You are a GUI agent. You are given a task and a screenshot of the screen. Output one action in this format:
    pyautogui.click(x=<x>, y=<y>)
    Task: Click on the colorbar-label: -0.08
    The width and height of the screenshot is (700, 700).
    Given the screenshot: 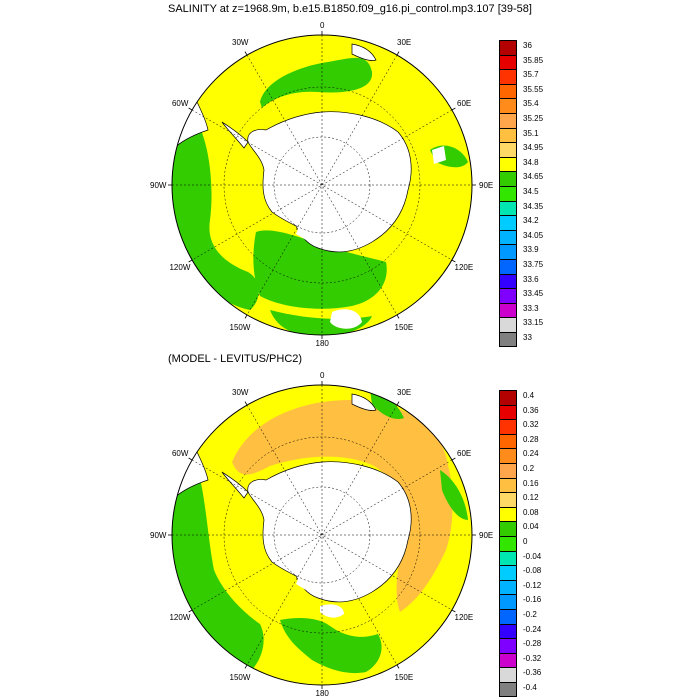 What is the action you would take?
    pyautogui.click(x=532, y=571)
    